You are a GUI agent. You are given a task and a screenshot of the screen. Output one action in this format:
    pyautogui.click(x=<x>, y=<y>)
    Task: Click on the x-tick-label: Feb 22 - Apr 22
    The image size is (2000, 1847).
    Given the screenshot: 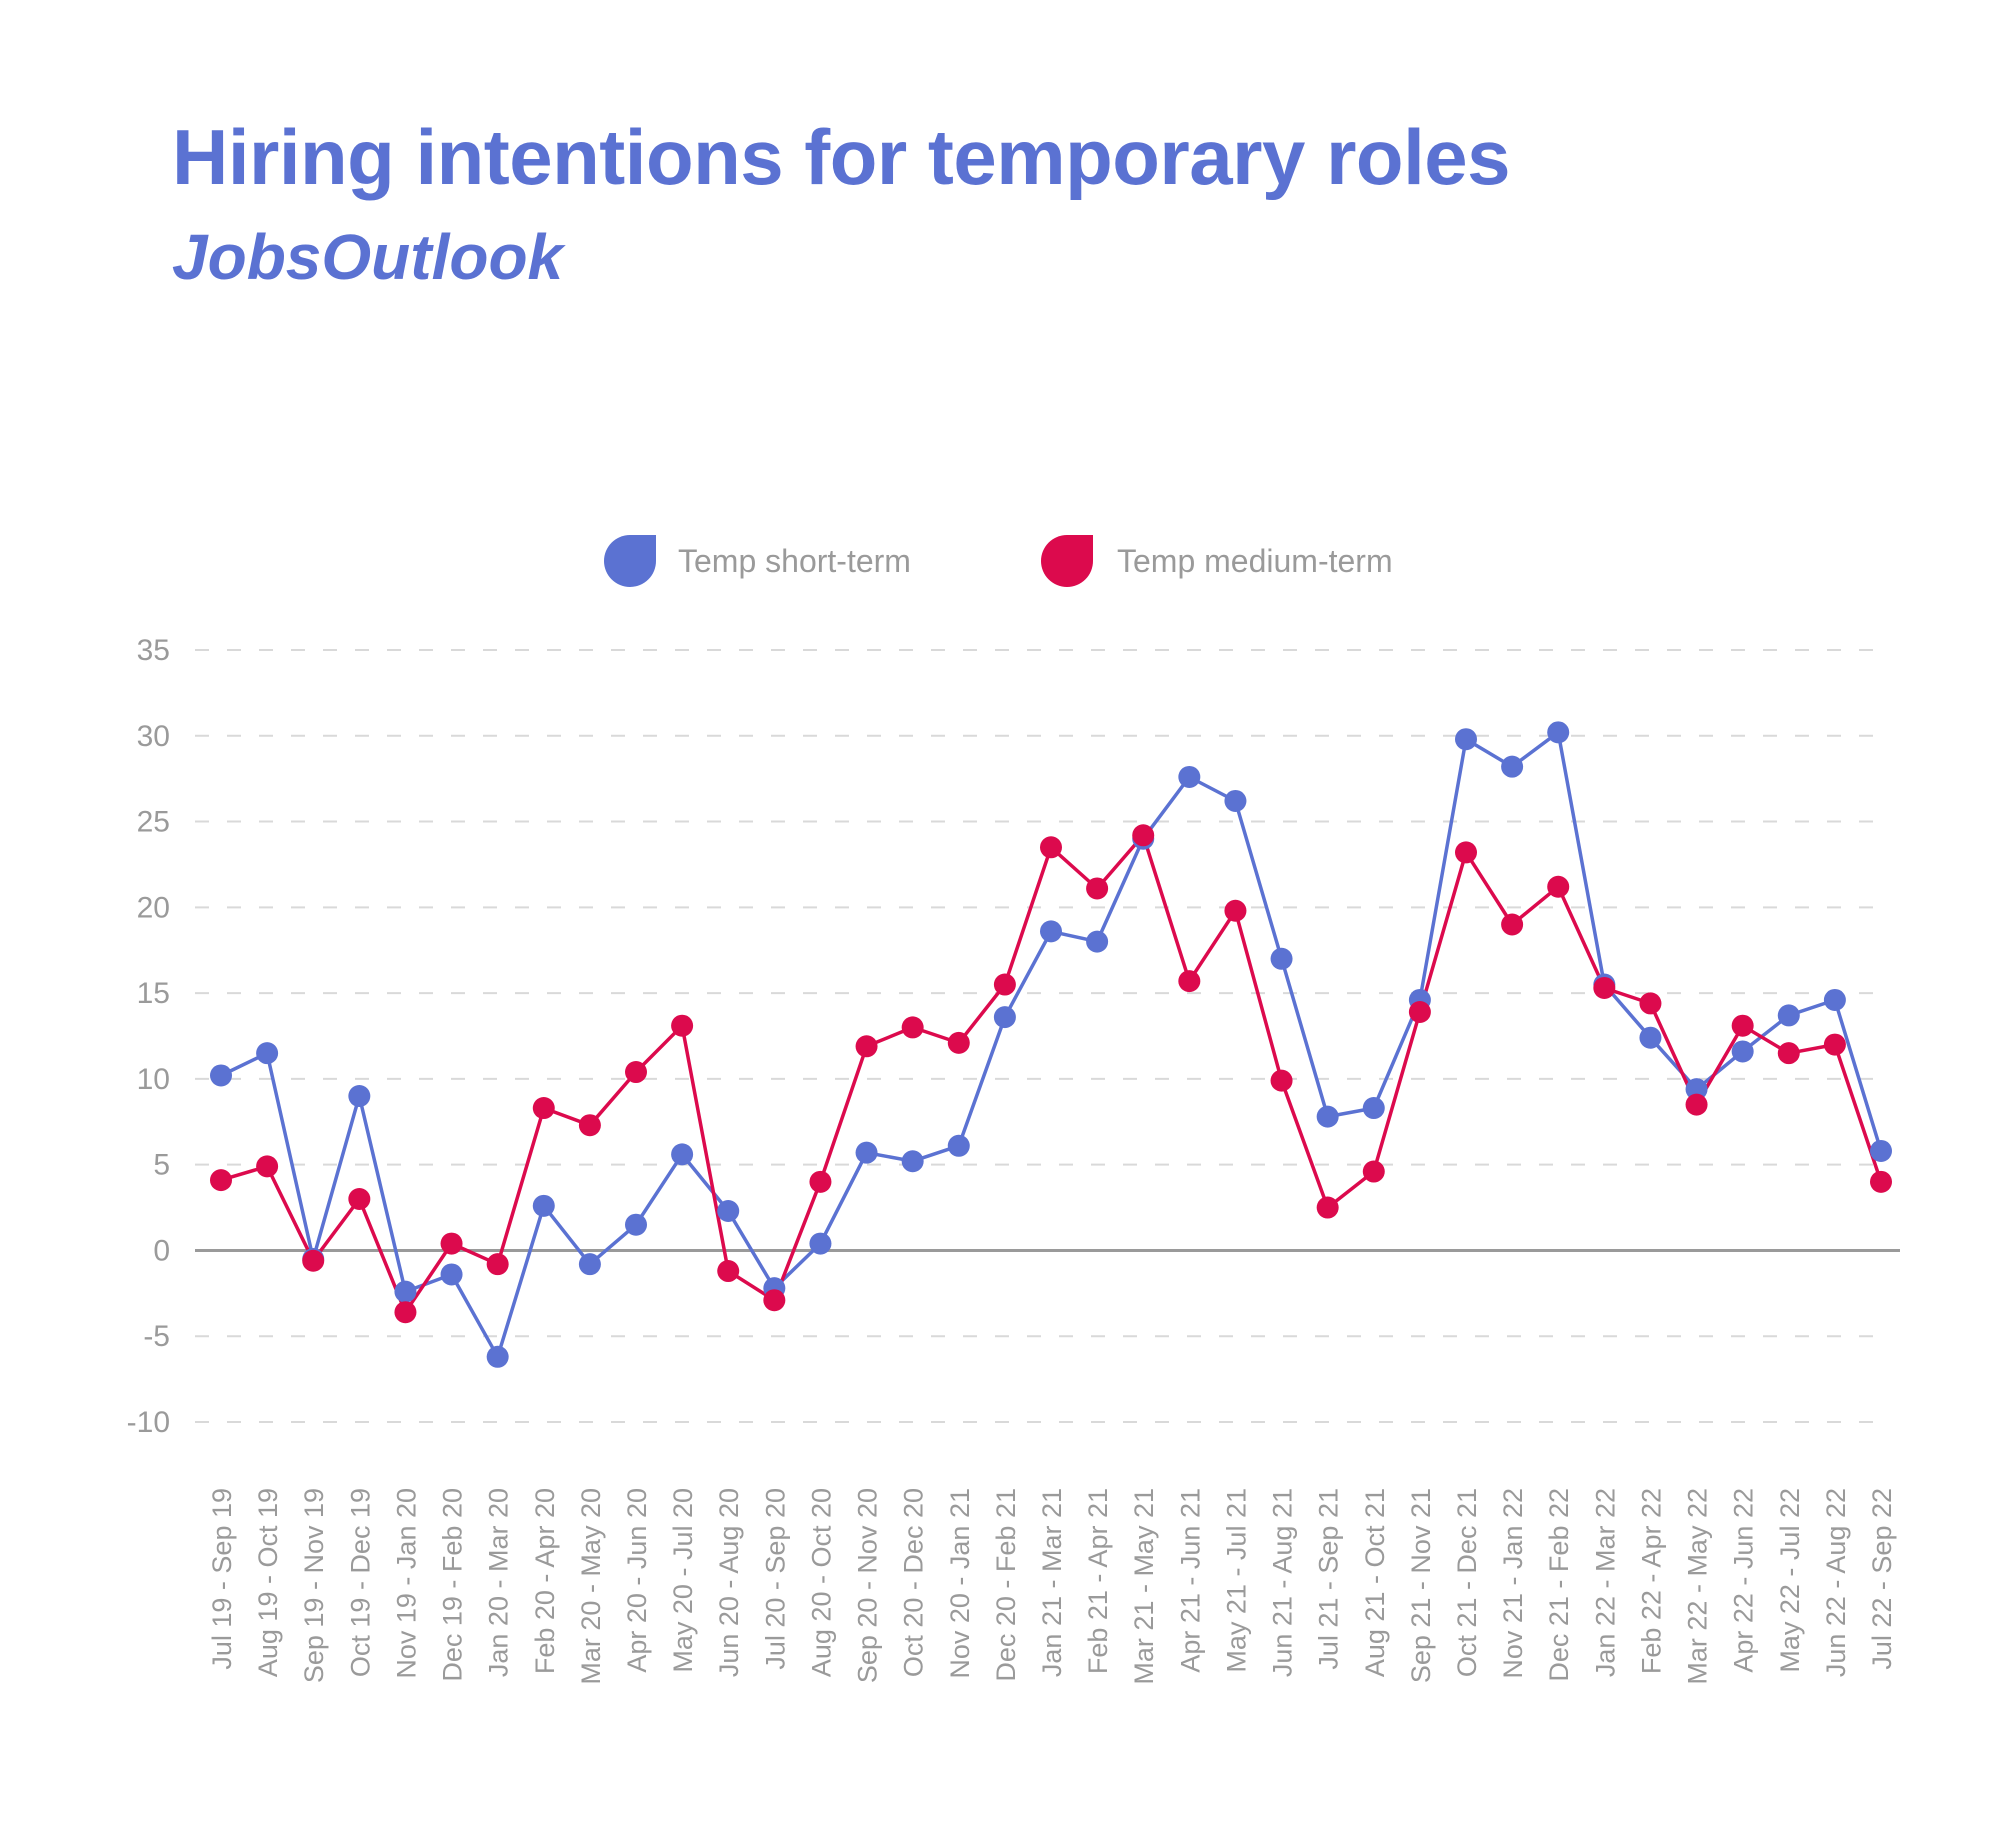 What is the action you would take?
    pyautogui.click(x=1651, y=1581)
    